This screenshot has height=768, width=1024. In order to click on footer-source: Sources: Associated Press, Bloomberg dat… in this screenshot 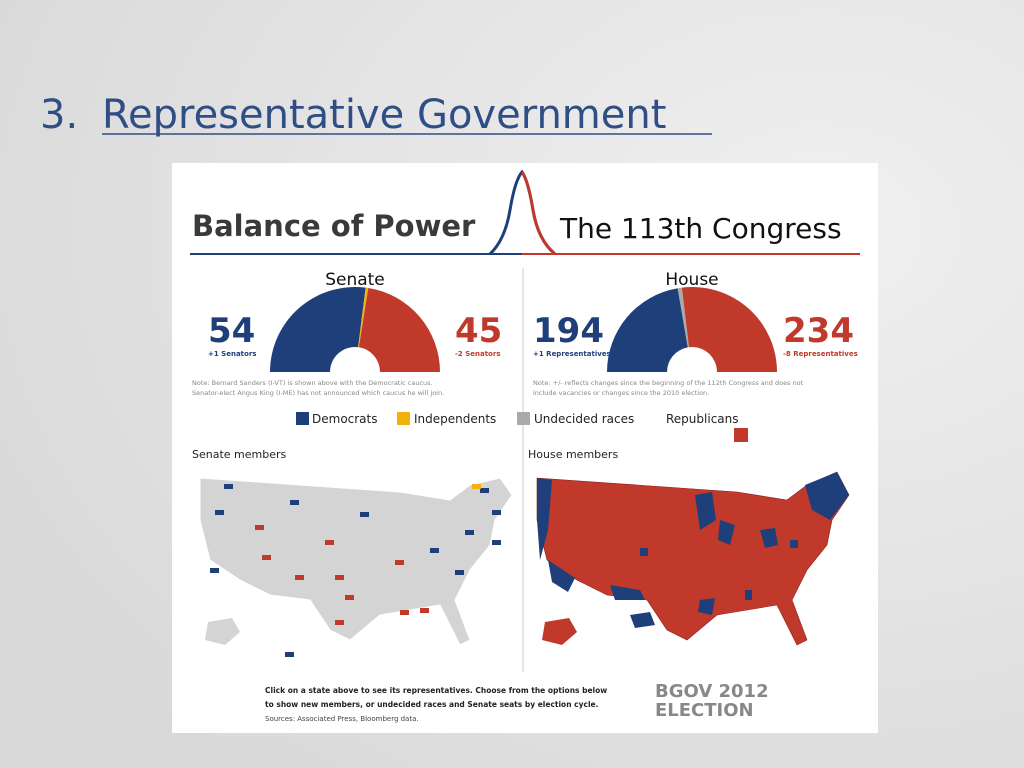, I will do `click(342, 719)`.